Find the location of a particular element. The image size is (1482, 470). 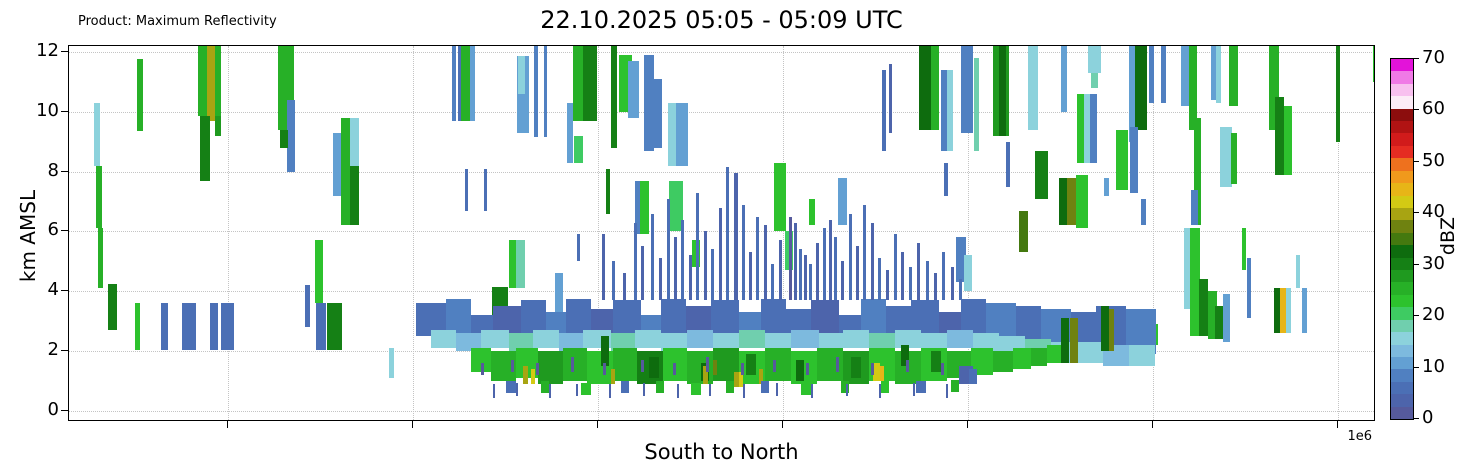

hgridline is located at coordinates (721, 411).